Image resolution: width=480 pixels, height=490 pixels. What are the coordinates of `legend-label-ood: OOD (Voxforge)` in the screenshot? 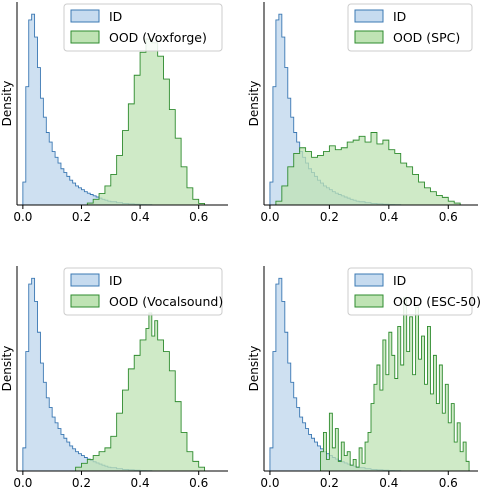 It's located at (158, 37).